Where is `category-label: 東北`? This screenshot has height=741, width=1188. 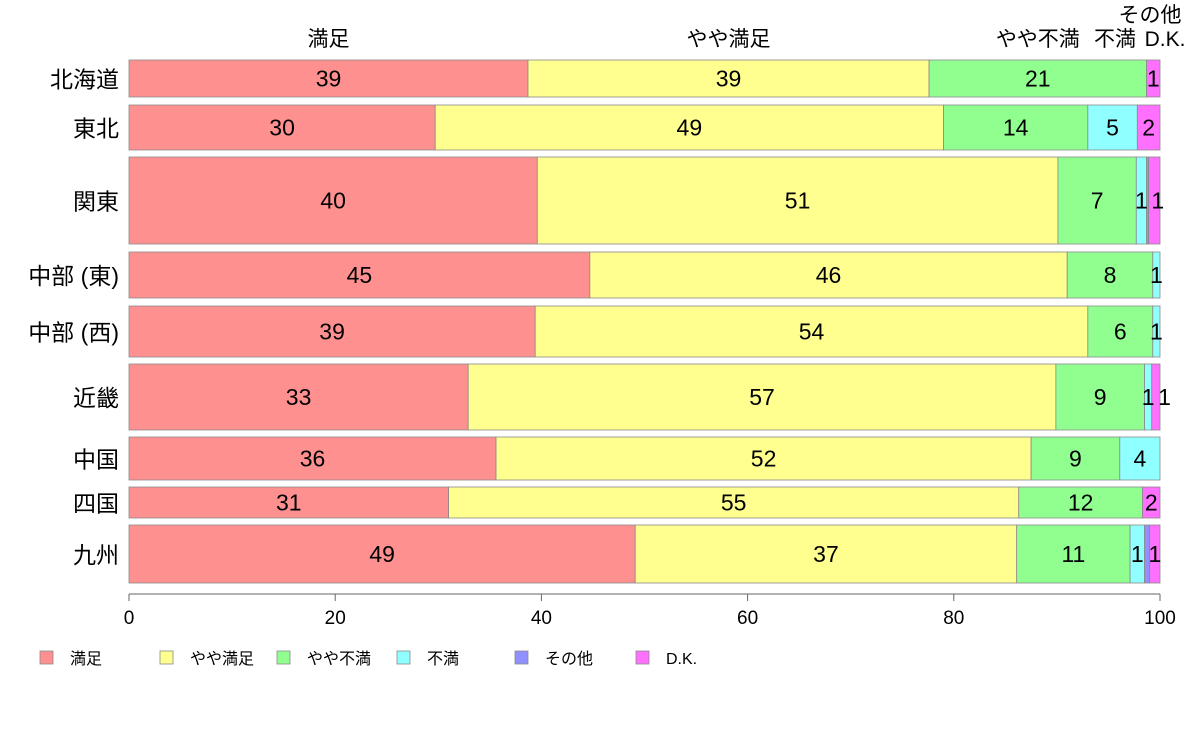
category-label: 東北 is located at coordinates (96, 129).